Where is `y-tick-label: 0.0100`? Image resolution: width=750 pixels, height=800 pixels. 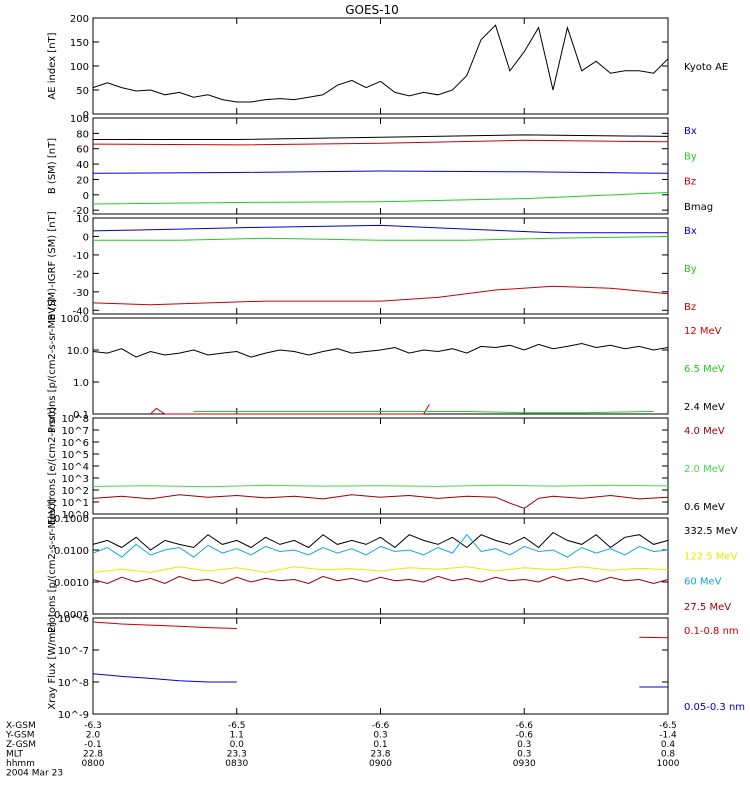
y-tick-label: 0.0100 is located at coordinates (71, 551).